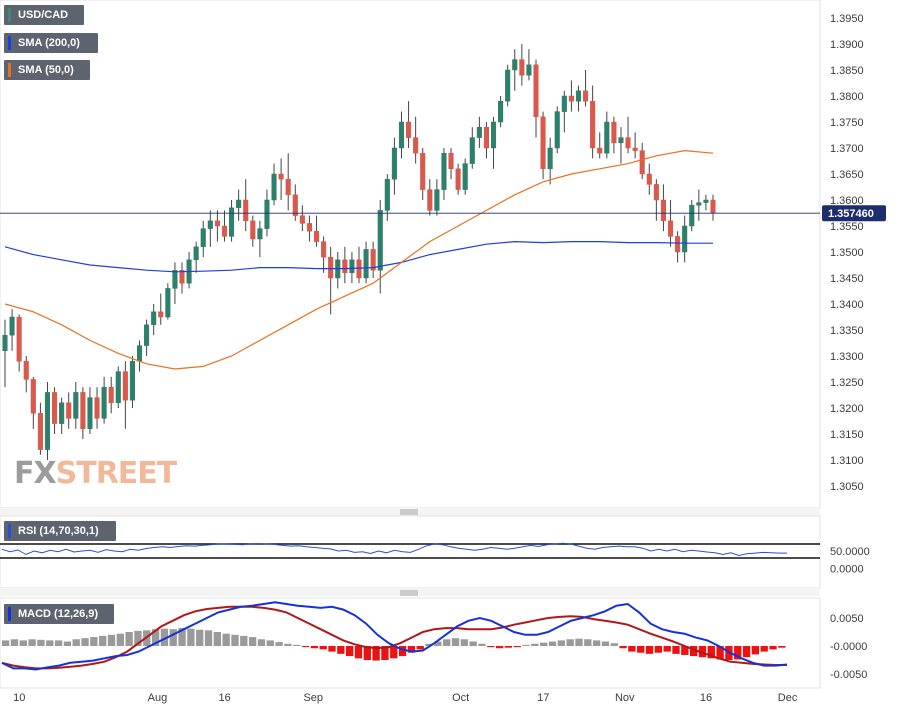  Describe the element at coordinates (19, 698) in the screenshot. I see `x-tick-label: 10` at that location.